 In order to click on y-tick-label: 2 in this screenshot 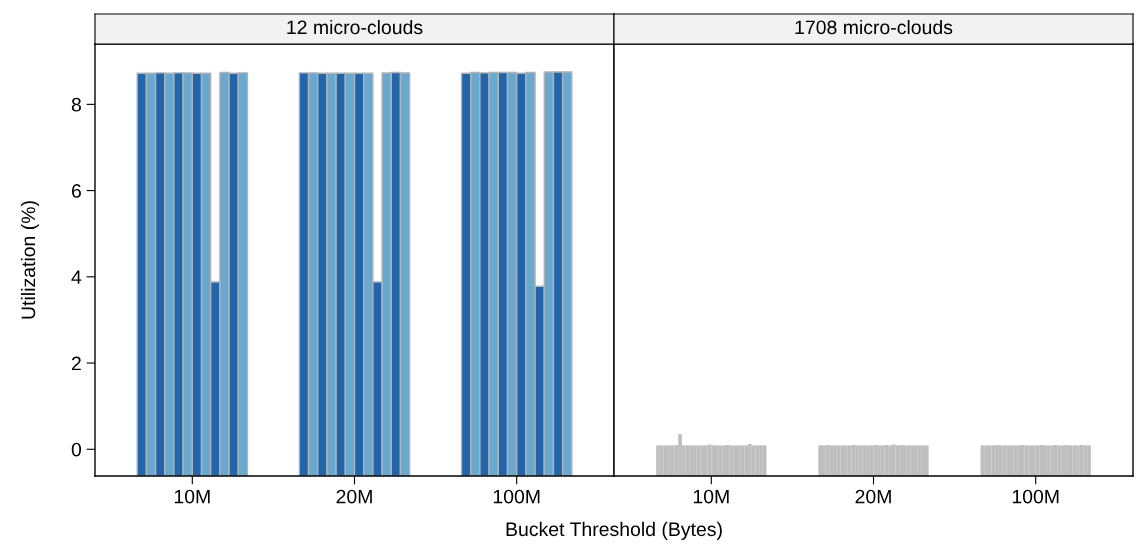, I will do `click(76, 363)`.